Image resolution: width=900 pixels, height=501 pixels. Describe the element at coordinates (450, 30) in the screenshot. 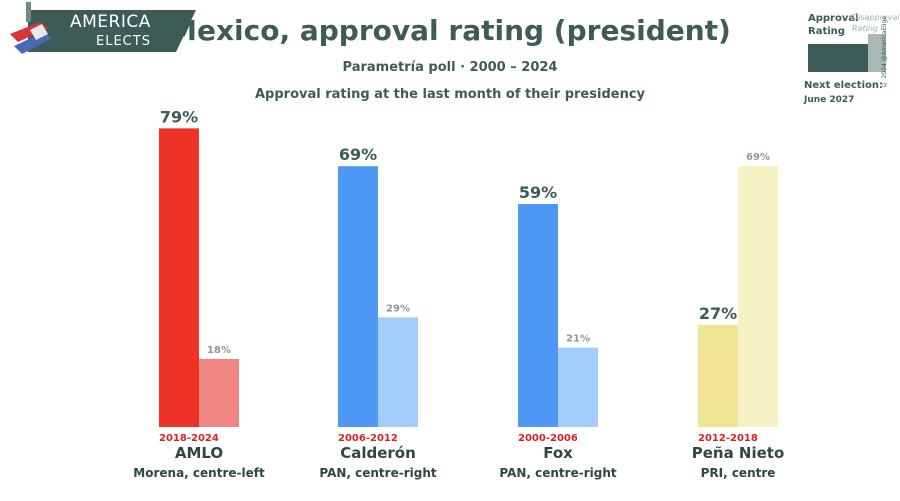

I see `chart-title: Mexico, approval rating (president)` at that location.